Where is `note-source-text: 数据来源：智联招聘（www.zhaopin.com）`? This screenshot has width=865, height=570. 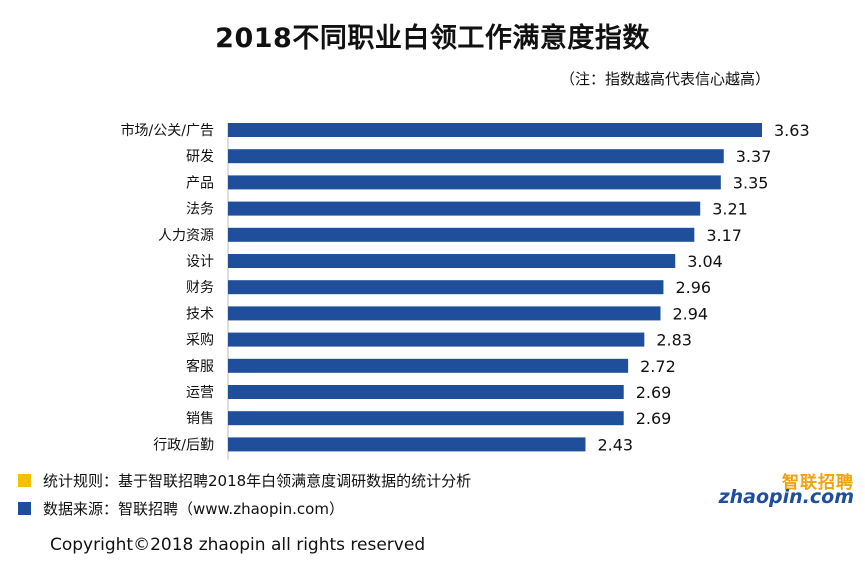 note-source-text: 数据来源：智联招聘（www.zhaopin.com） is located at coordinates (193, 509).